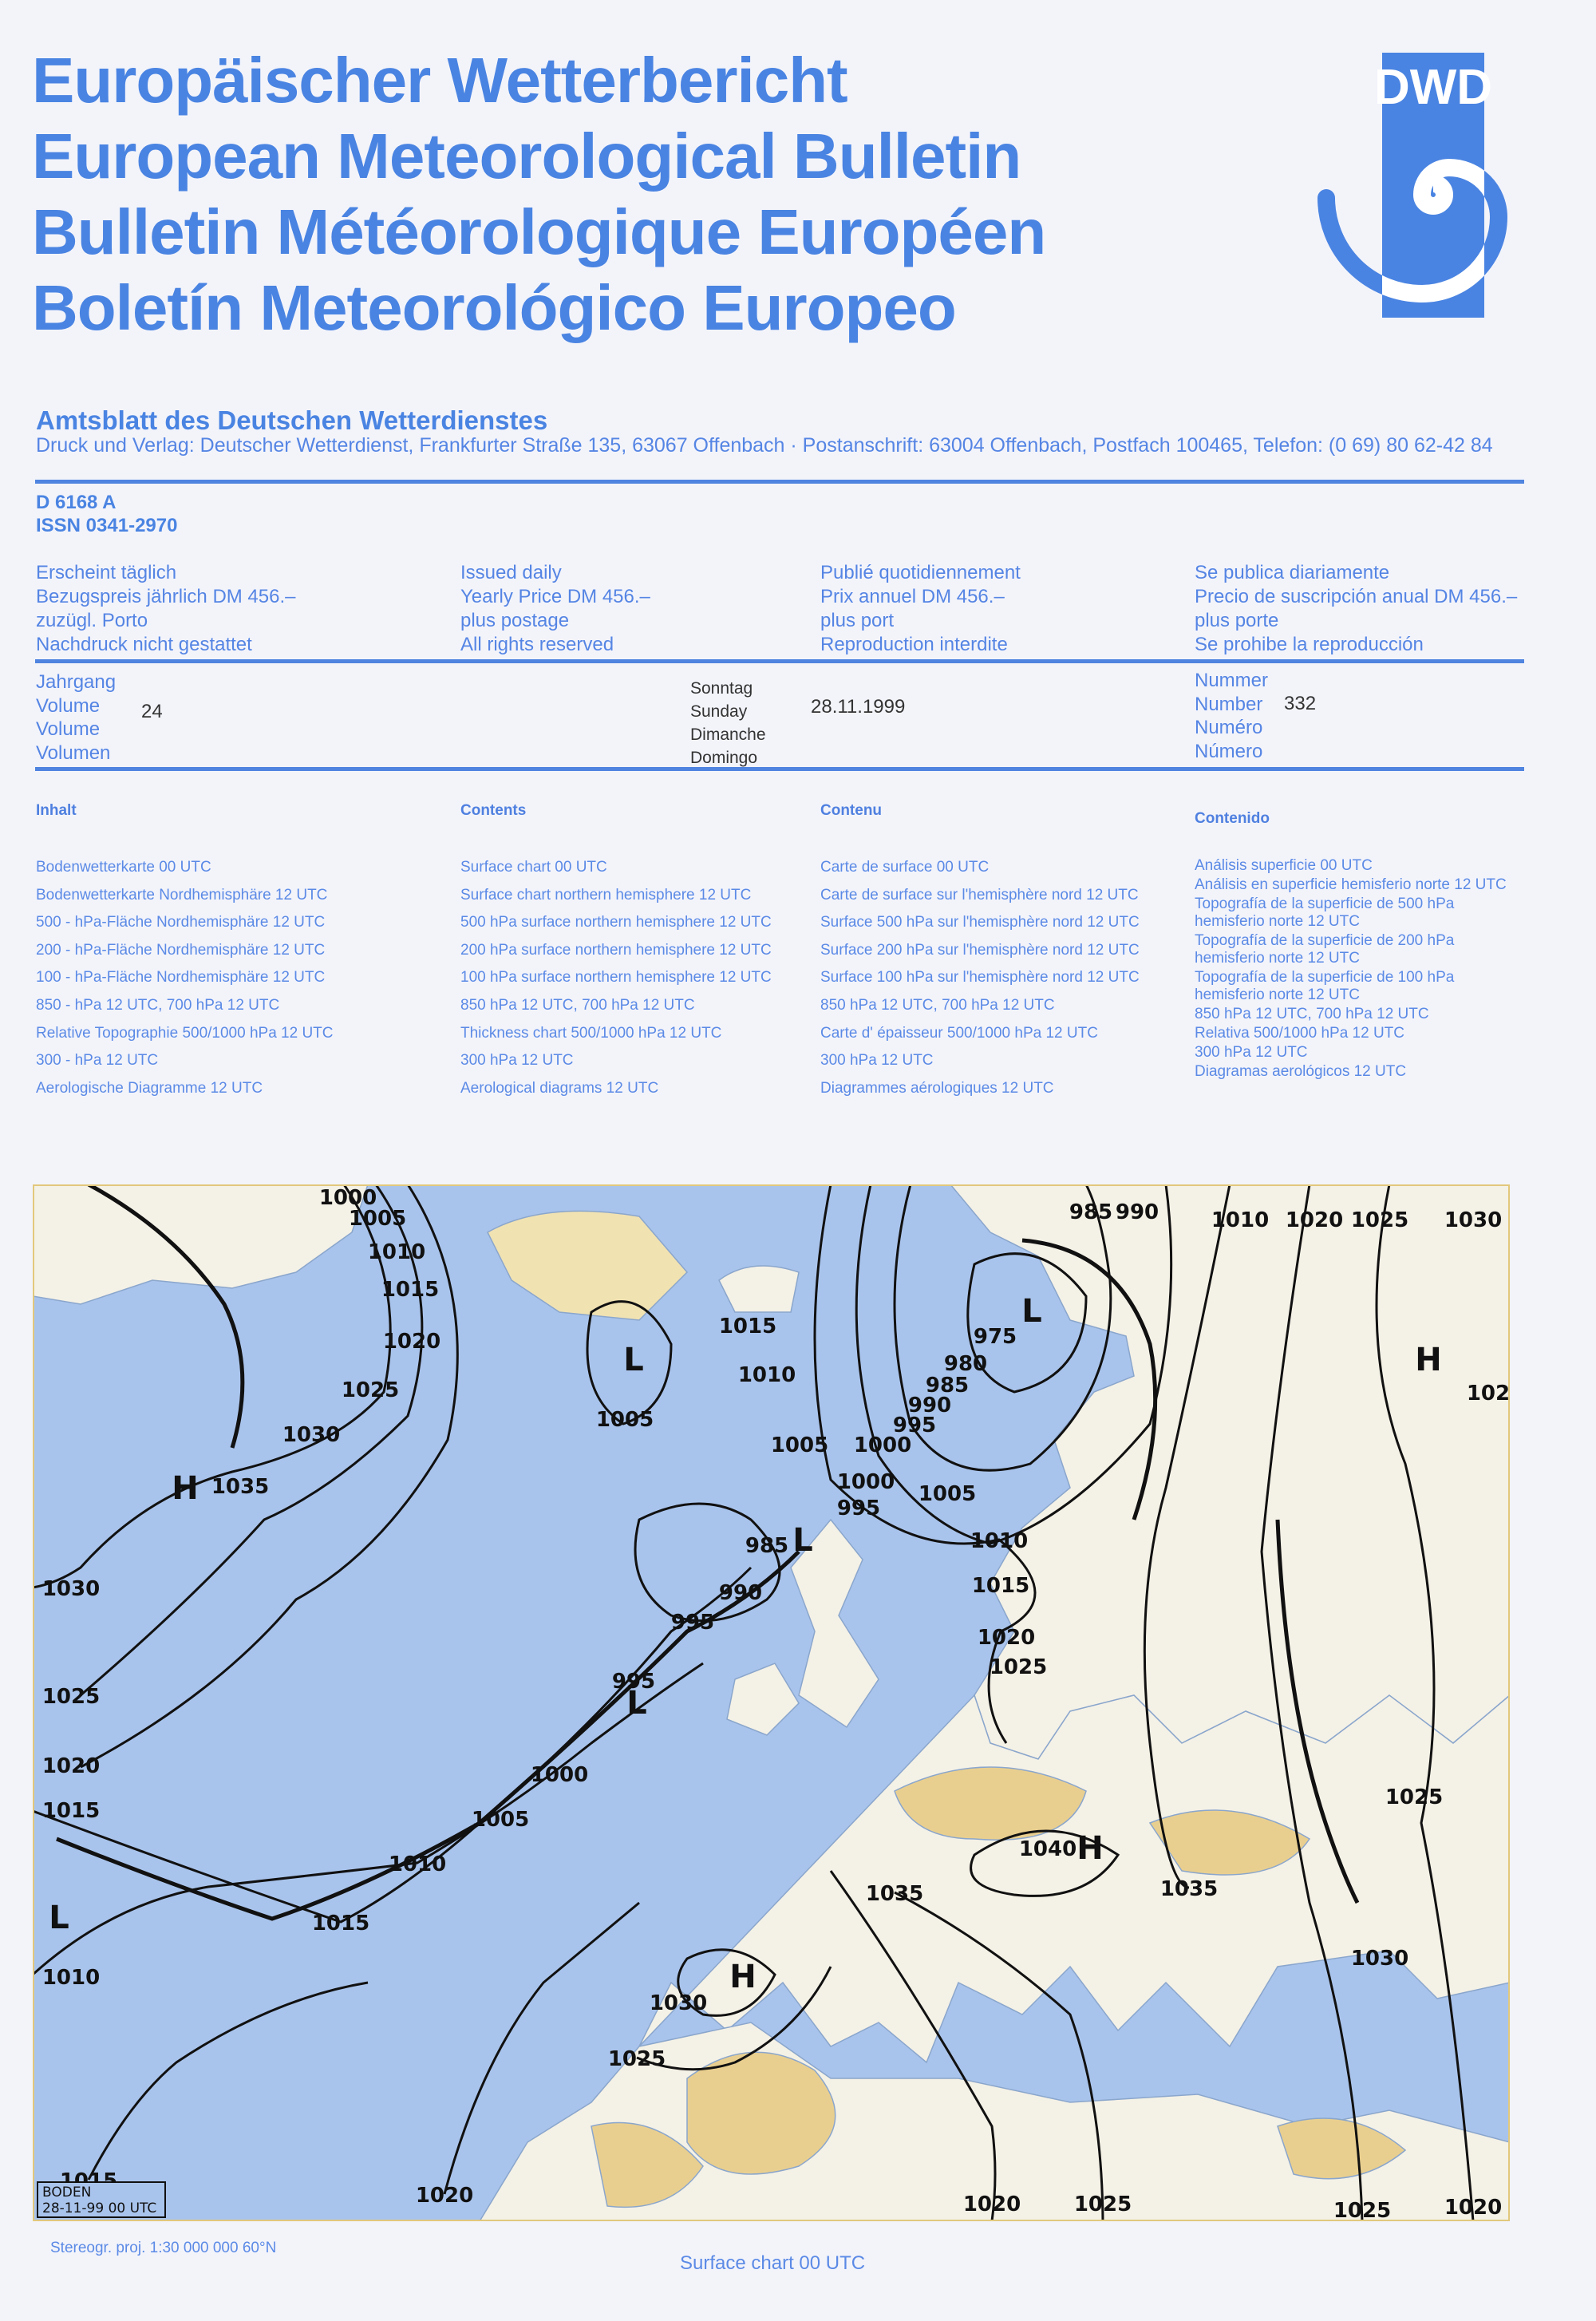 The height and width of the screenshot is (2321, 1596). I want to click on contents-heading: Contents, so click(494, 810).